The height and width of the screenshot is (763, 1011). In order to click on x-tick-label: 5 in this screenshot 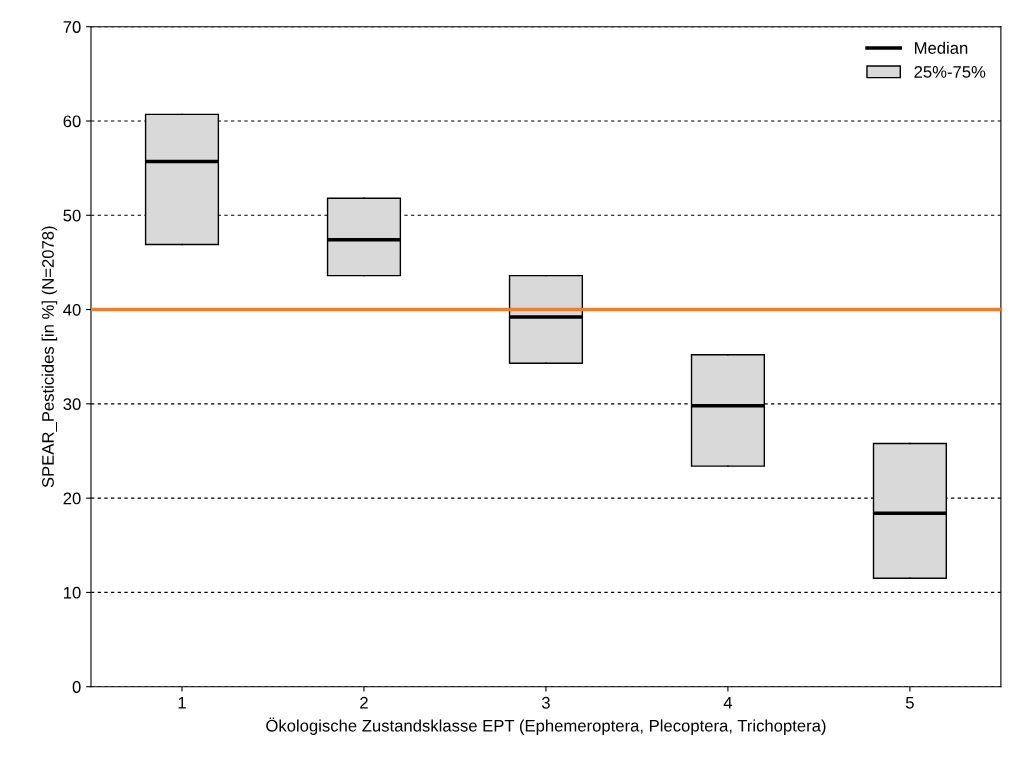, I will do `click(909, 703)`.